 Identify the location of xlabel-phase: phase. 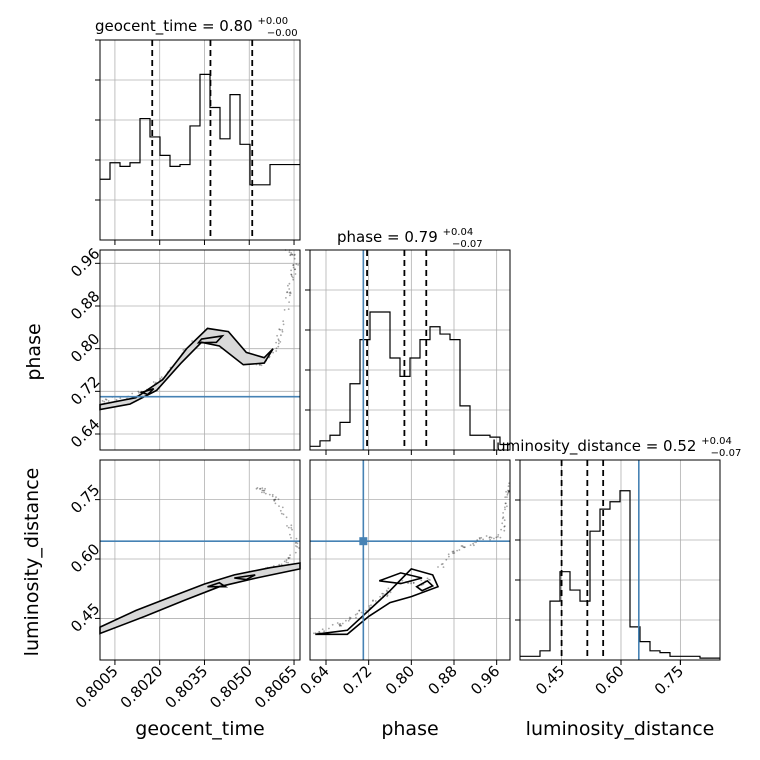
(409, 729).